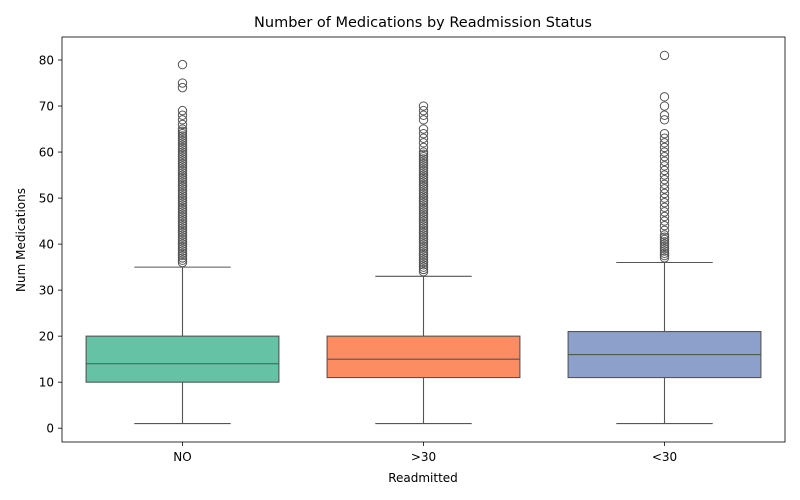 Image resolution: width=800 pixels, height=500 pixels. What do you see at coordinates (423, 457) in the screenshot?
I see `x-tick-label: >30` at bounding box center [423, 457].